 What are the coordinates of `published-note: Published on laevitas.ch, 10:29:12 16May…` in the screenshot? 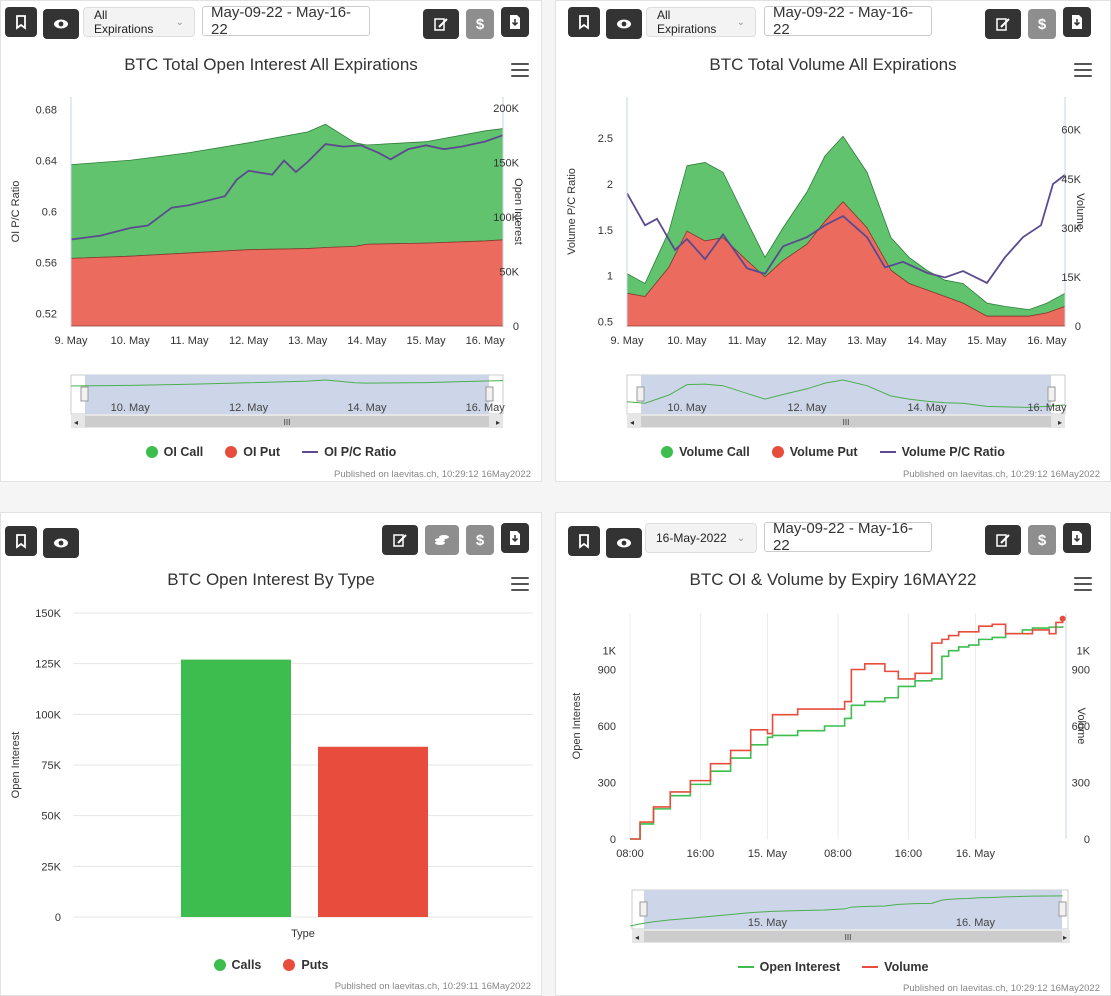 It's located at (1001, 474).